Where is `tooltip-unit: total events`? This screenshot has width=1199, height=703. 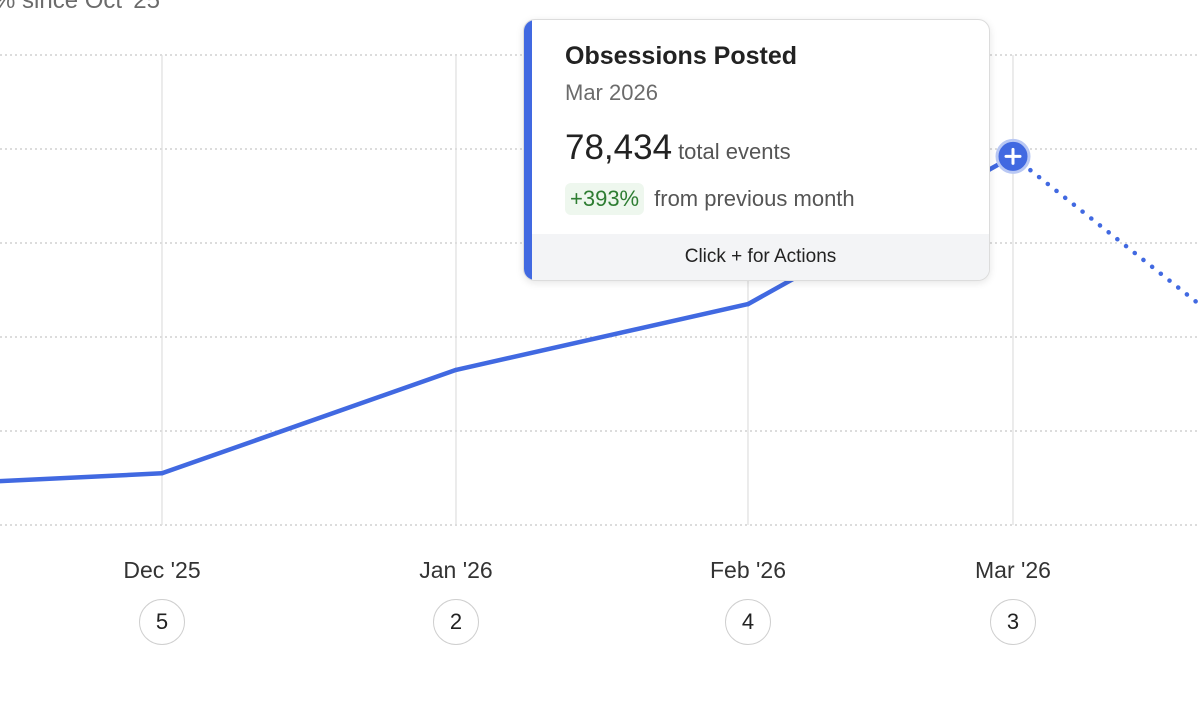
tooltip-unit: total events is located at coordinates (734, 151).